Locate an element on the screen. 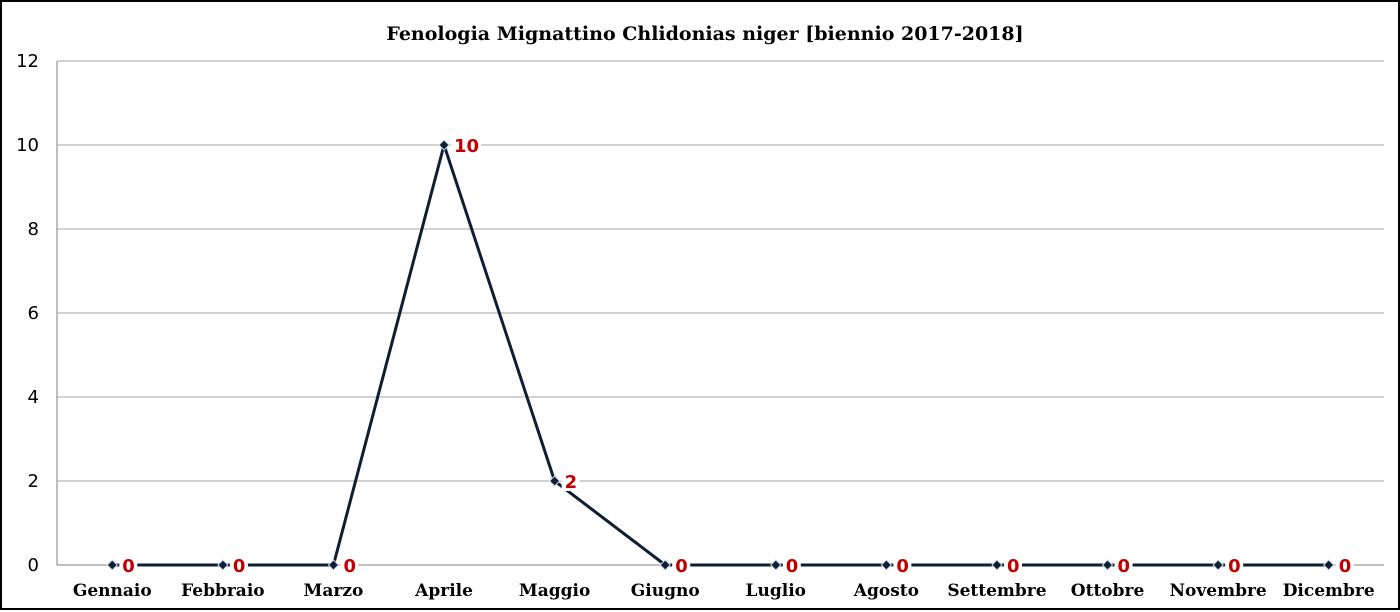  x-tick-label: Agosto is located at coordinates (886, 591).